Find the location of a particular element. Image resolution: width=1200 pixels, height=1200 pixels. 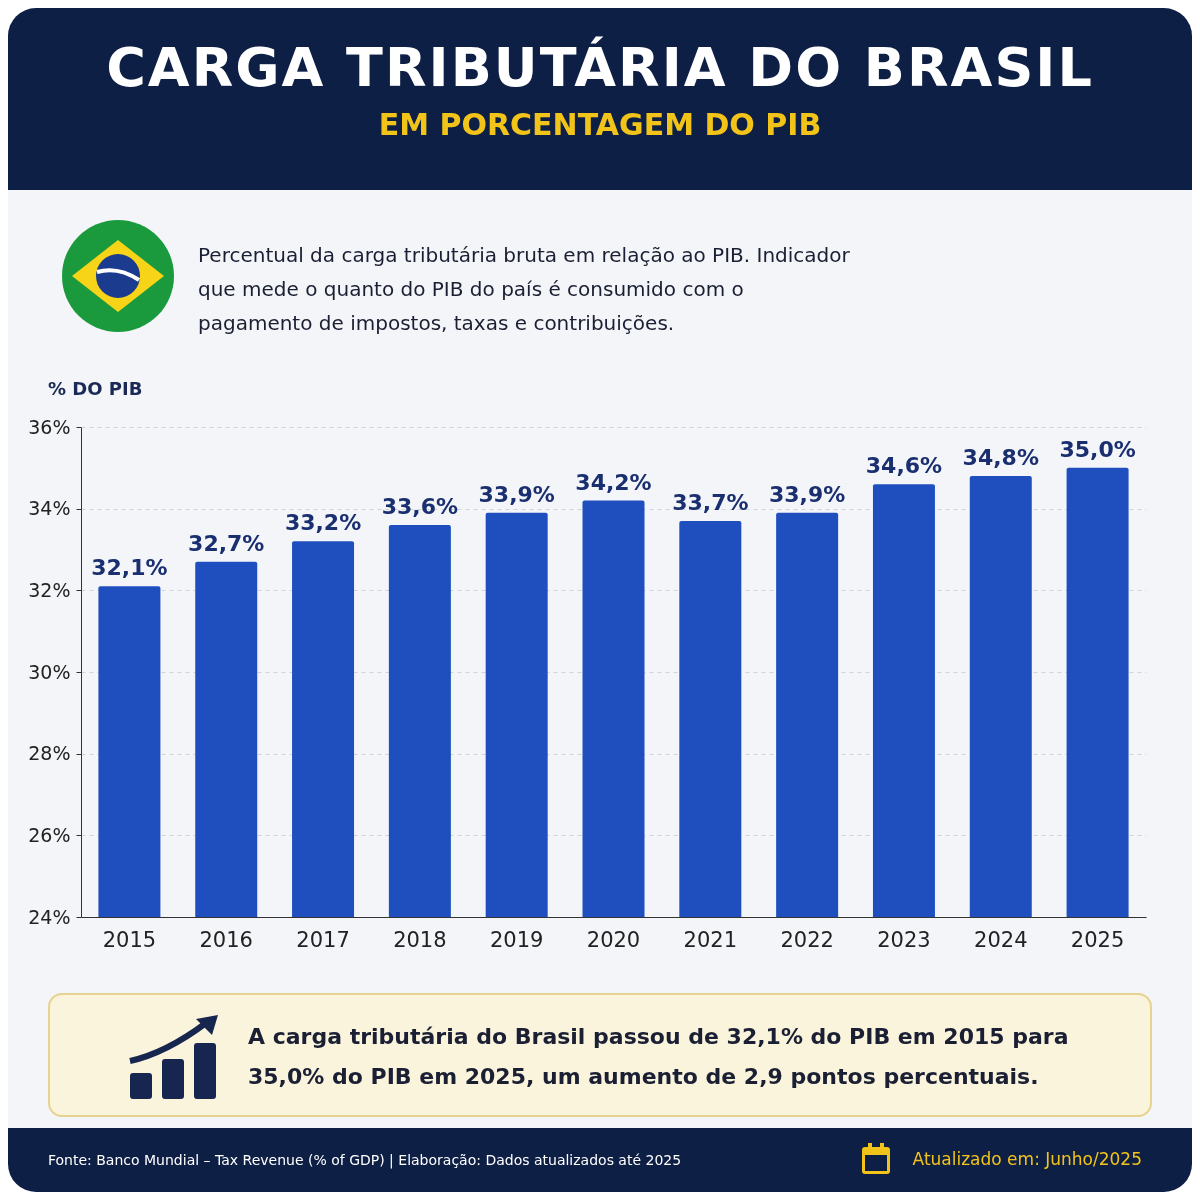

data-label: 32,1% is located at coordinates (129, 568).